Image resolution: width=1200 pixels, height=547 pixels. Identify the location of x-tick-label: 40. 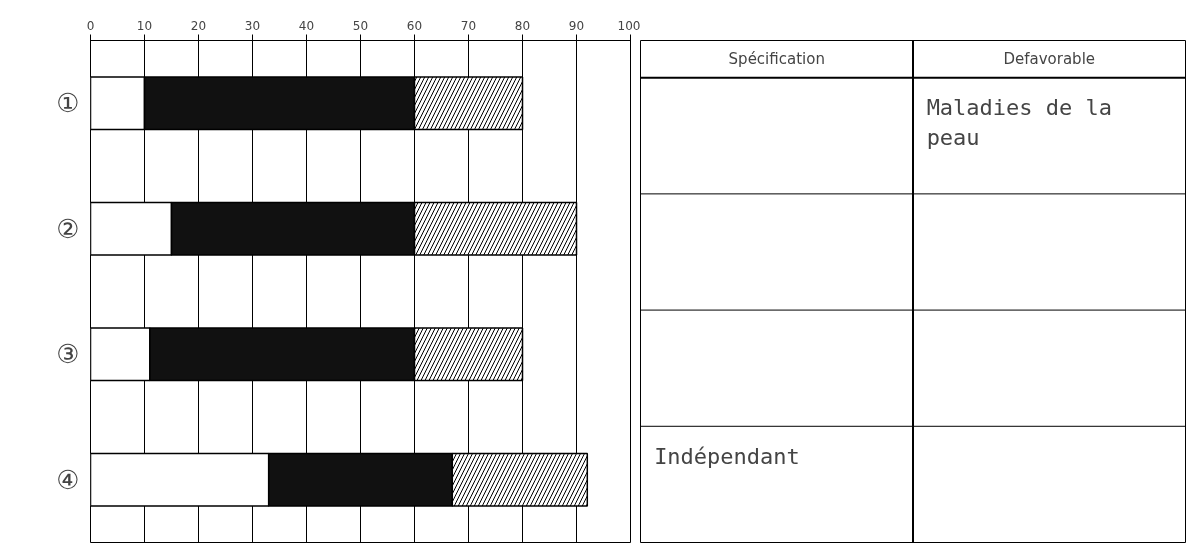
(306, 25).